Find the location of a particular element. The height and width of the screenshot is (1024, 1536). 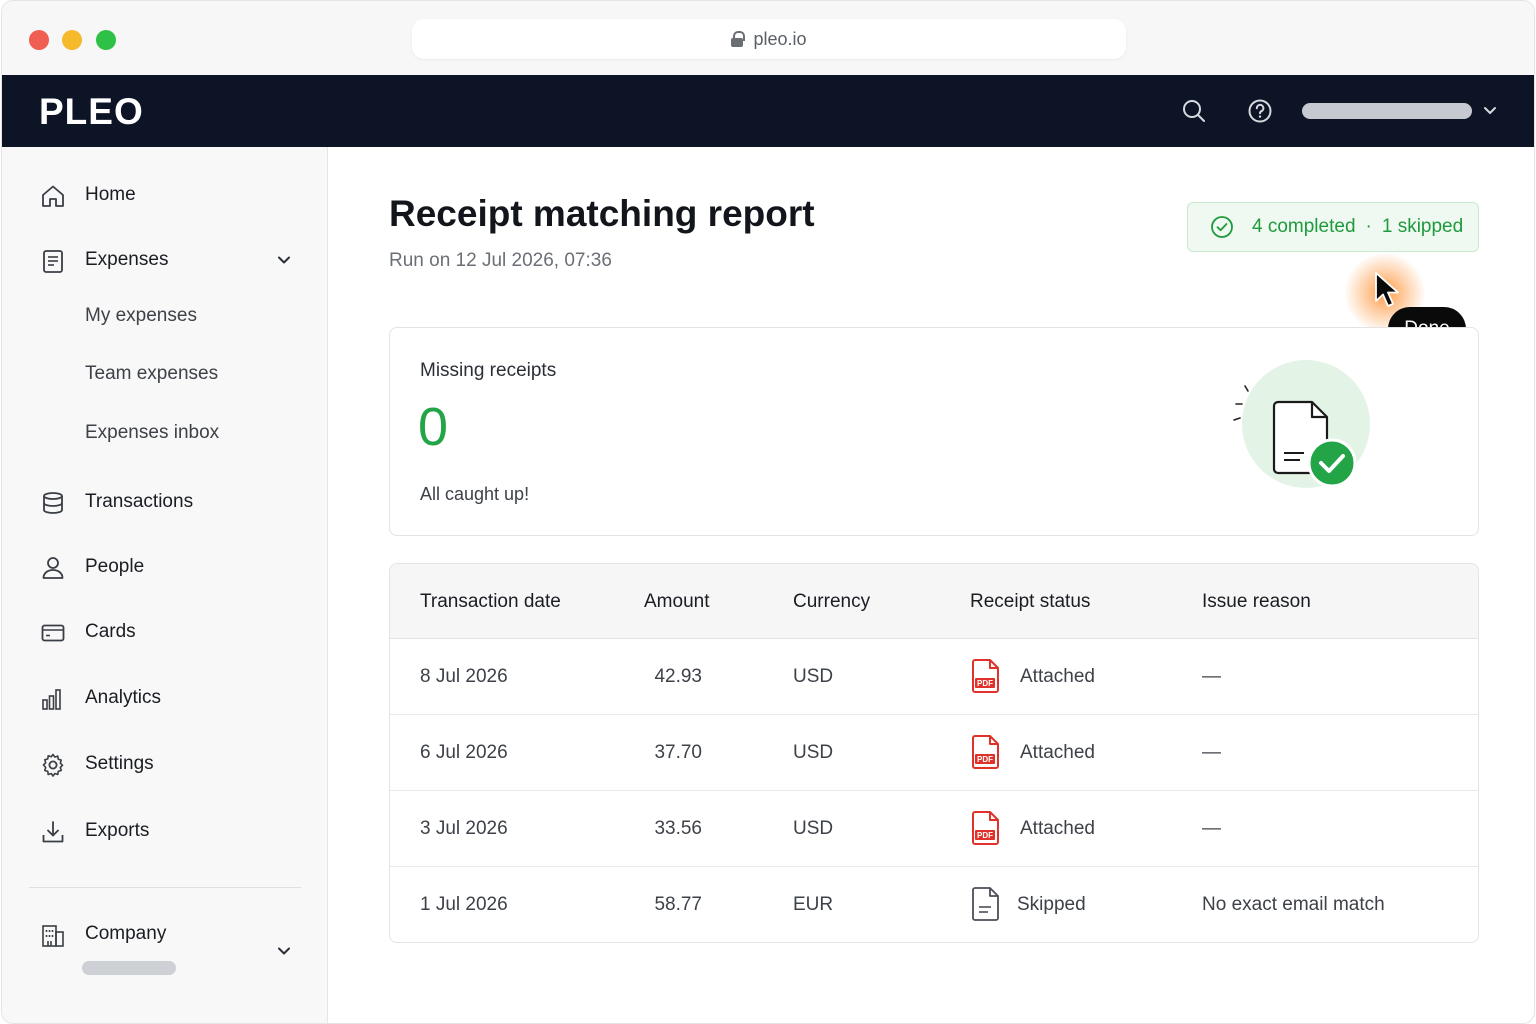

sidebar-item-label: Expenses is located at coordinates (127, 259).